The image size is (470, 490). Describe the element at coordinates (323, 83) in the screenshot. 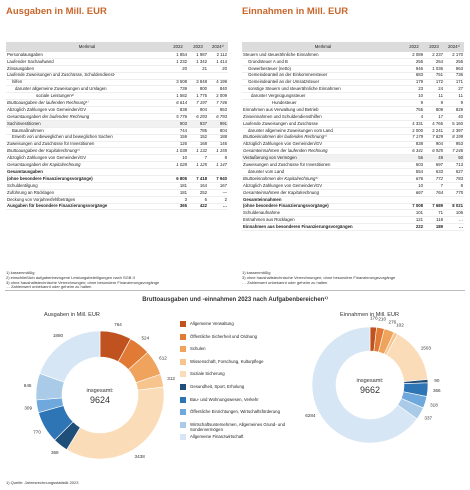

I see `row-label: Gemeindeanteil an der Umsatzsteuer` at that location.